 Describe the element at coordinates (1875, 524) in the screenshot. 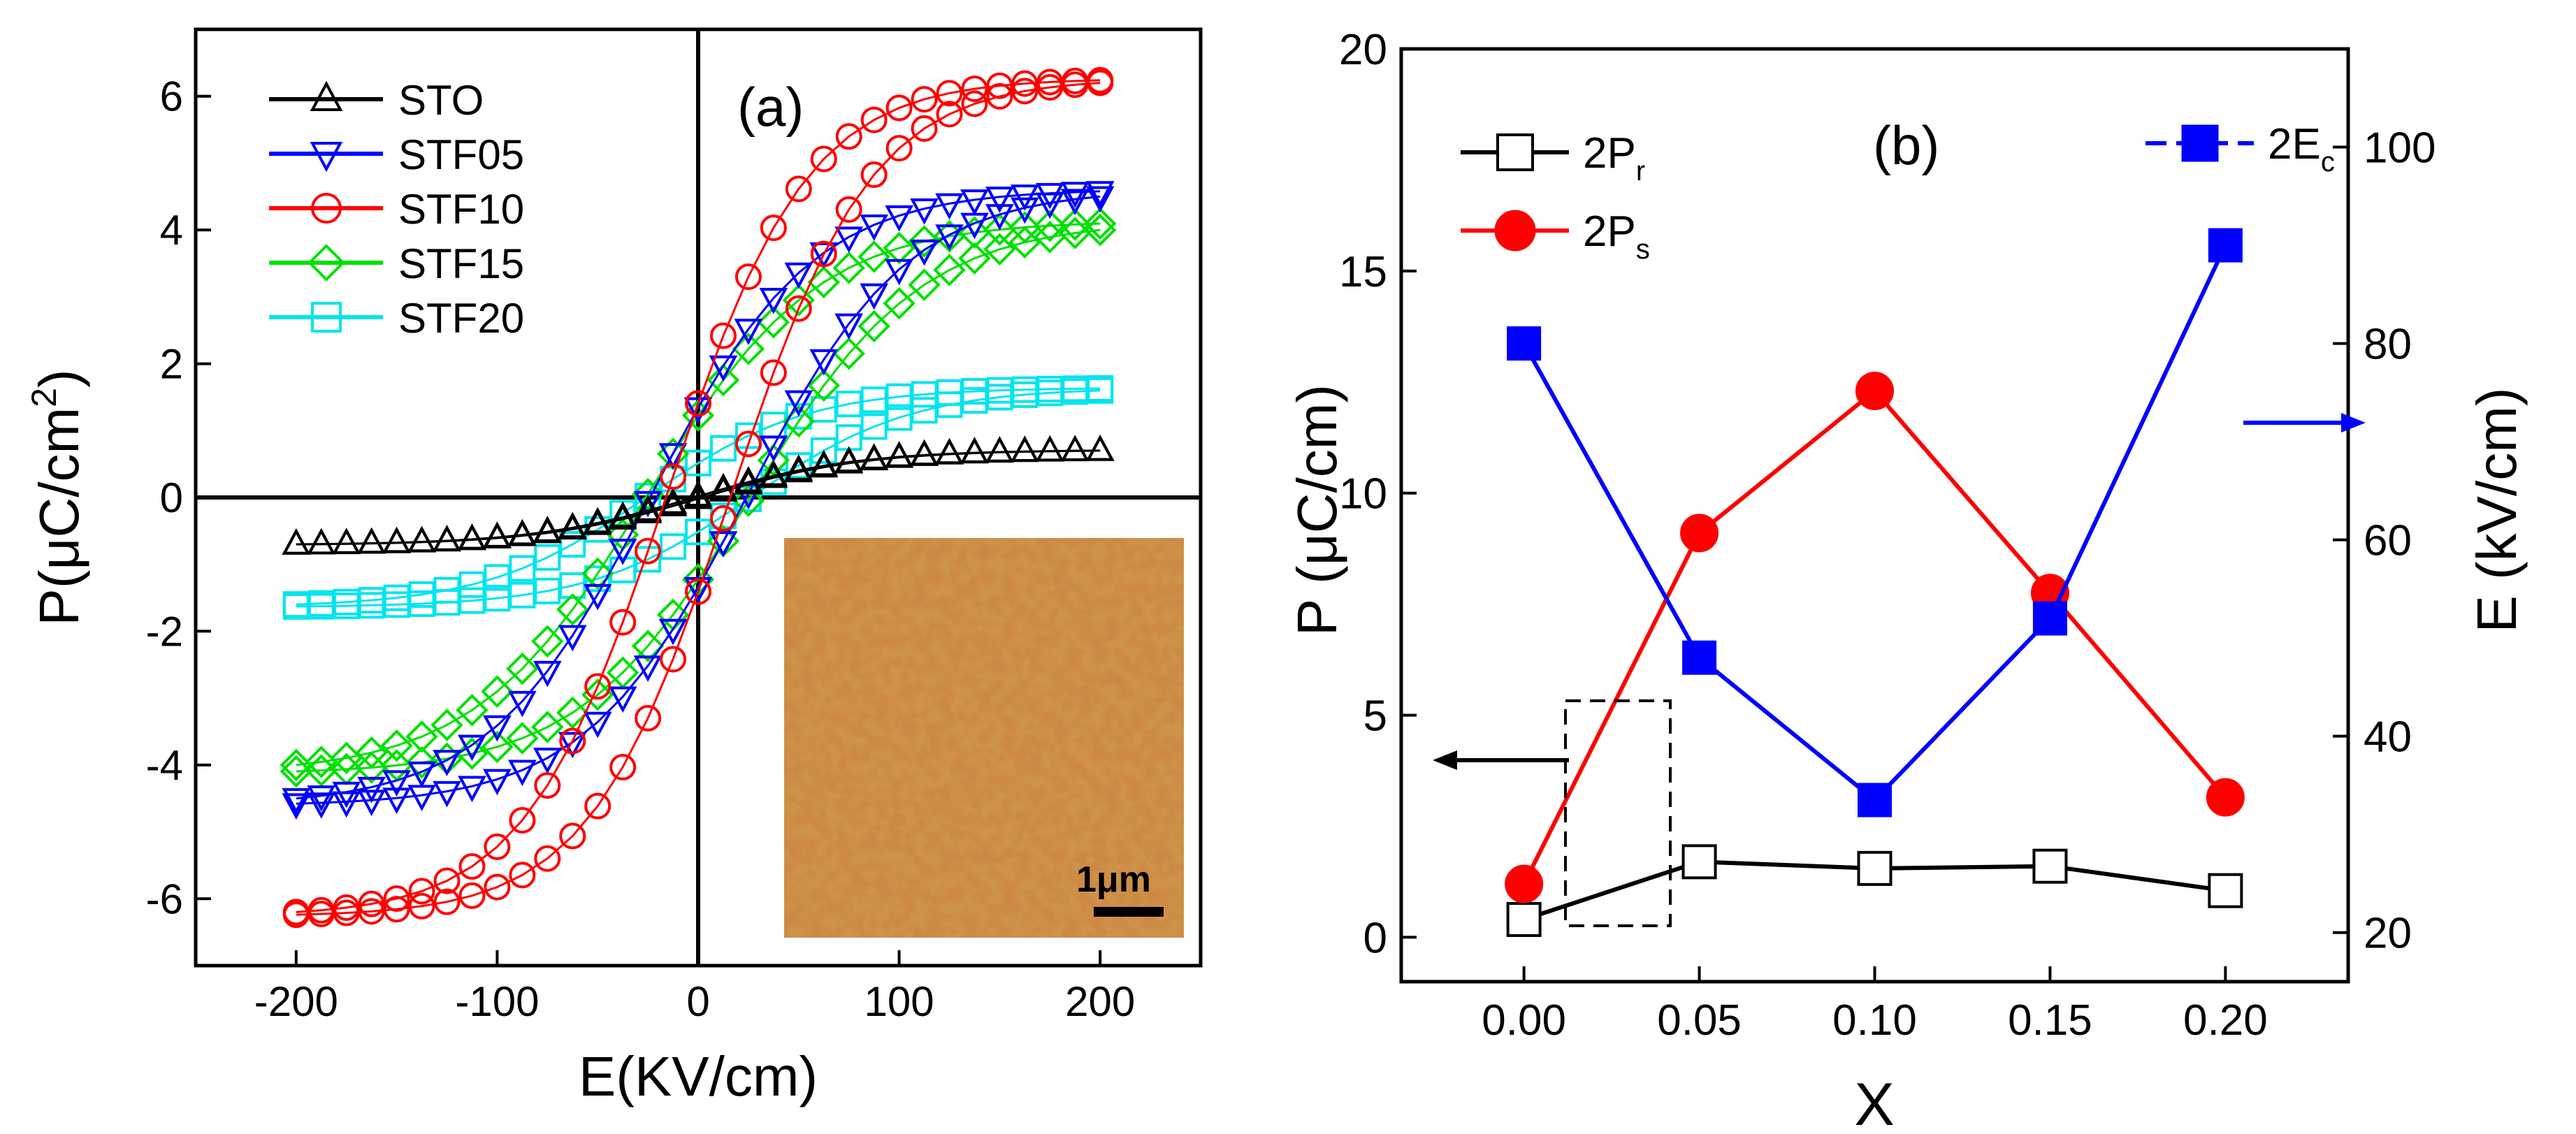

I see `series-line-2ec` at that location.